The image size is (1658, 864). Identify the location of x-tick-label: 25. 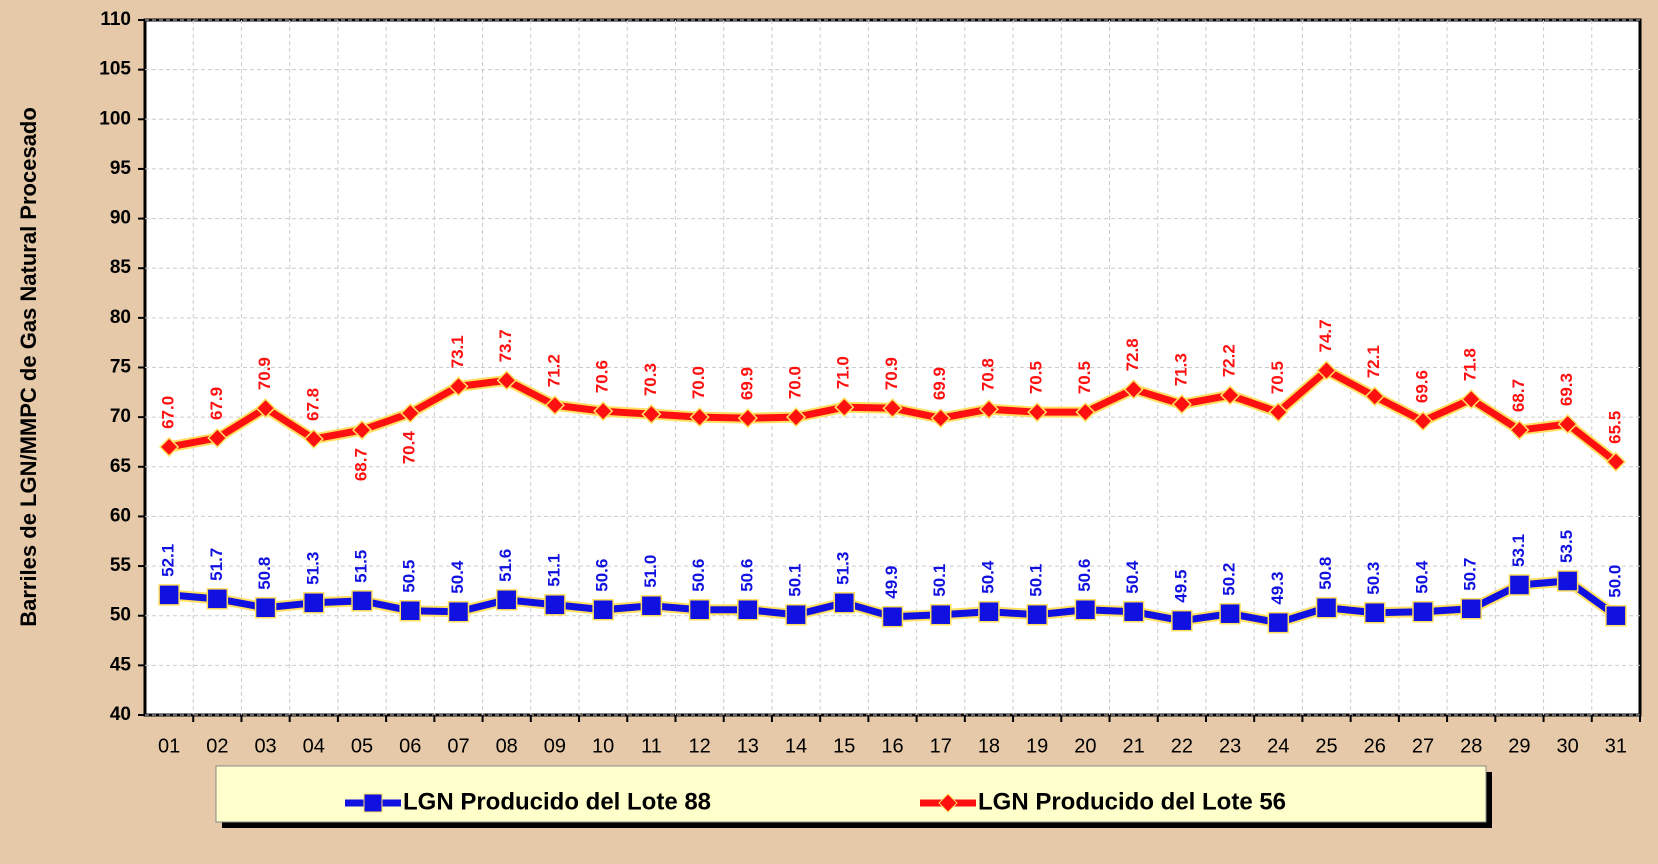
(1326, 746).